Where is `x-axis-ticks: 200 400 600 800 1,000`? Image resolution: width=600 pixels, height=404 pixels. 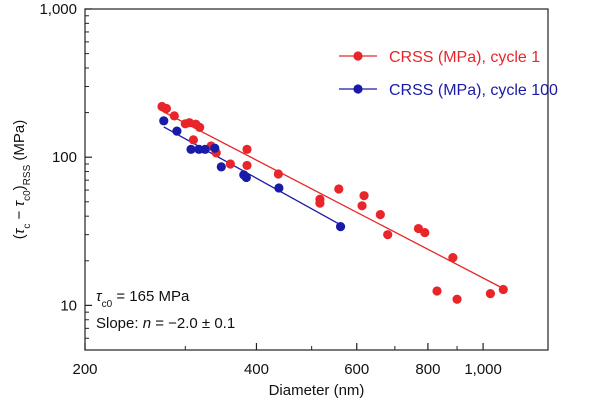 x-axis-ticks: 200 400 600 800 1,000 is located at coordinates (287, 360).